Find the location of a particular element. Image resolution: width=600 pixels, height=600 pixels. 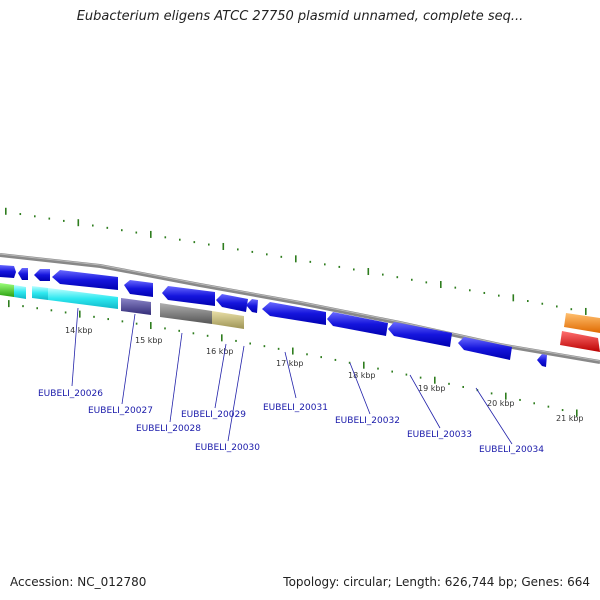

gene-label: EUBELI_20031 is located at coordinates (295, 408).